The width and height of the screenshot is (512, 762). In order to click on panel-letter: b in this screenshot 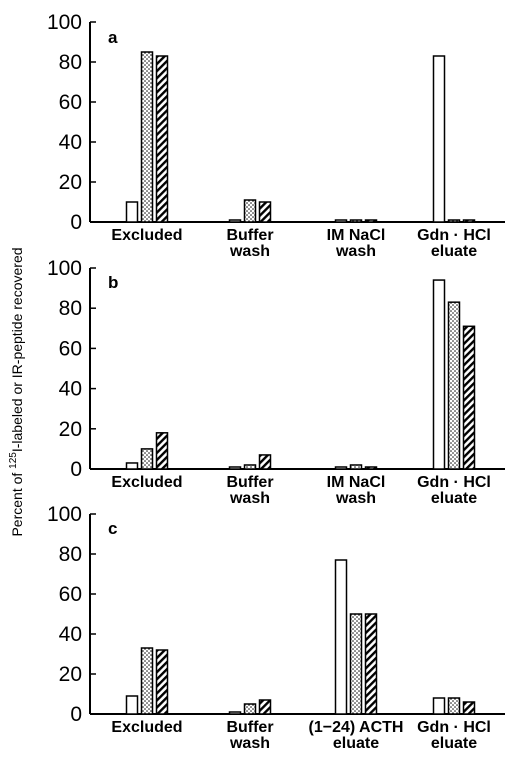, I will do `click(113, 282)`.